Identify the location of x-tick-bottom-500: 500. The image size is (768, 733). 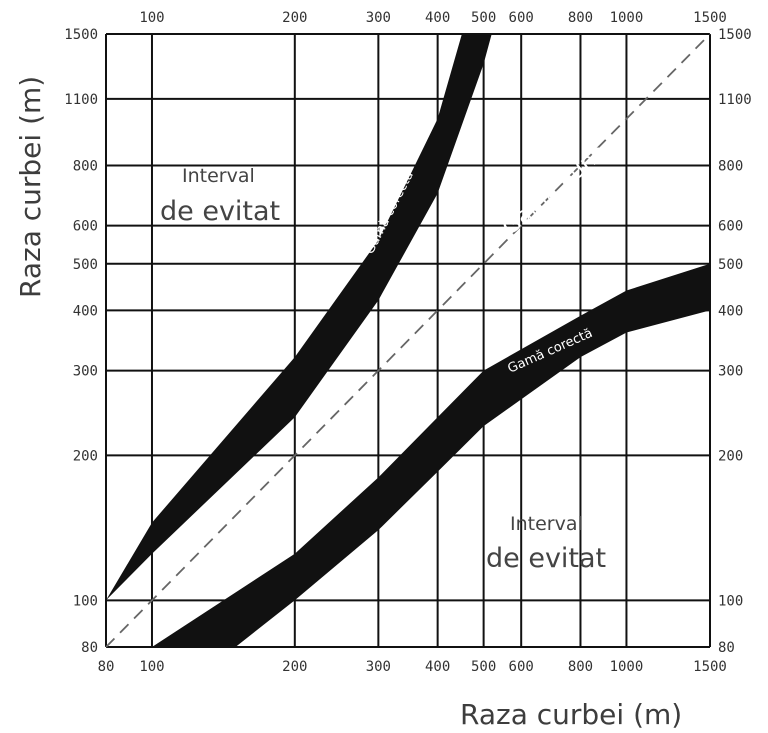
(483, 667).